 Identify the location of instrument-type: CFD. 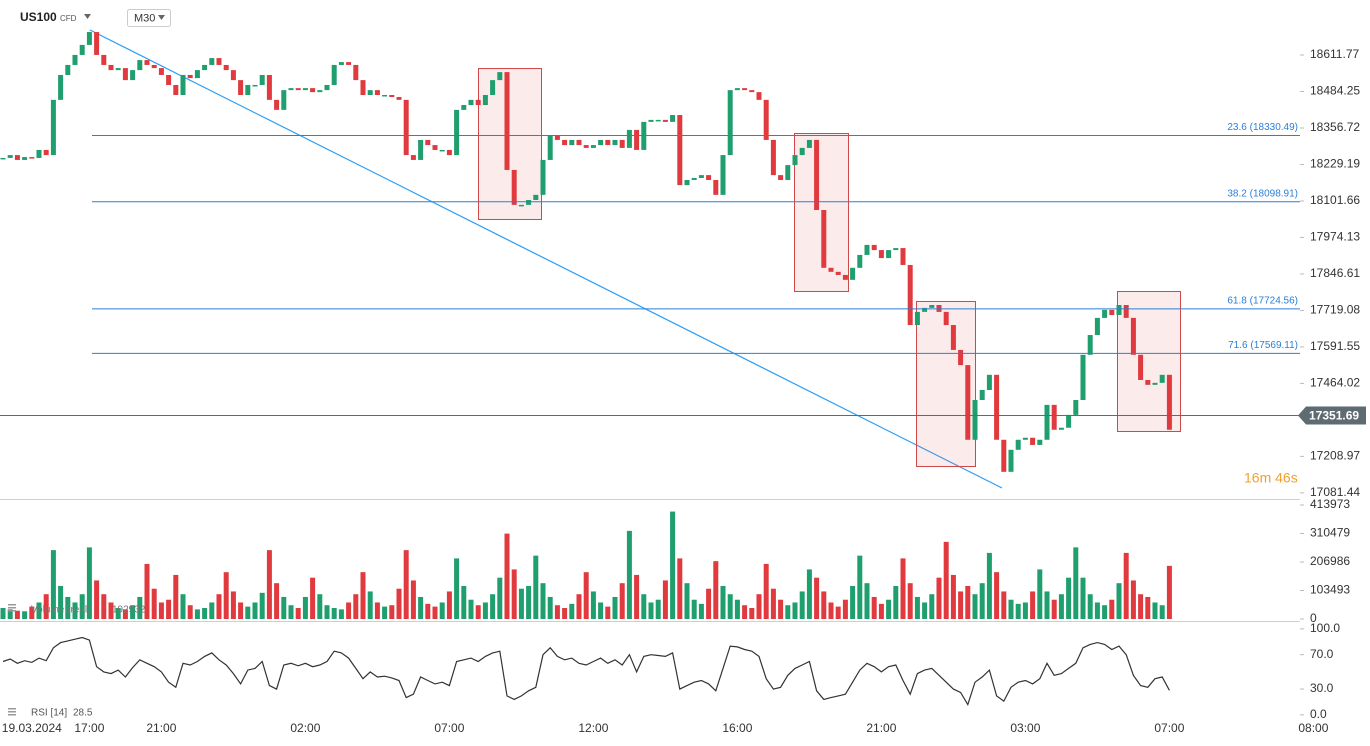
(68, 18).